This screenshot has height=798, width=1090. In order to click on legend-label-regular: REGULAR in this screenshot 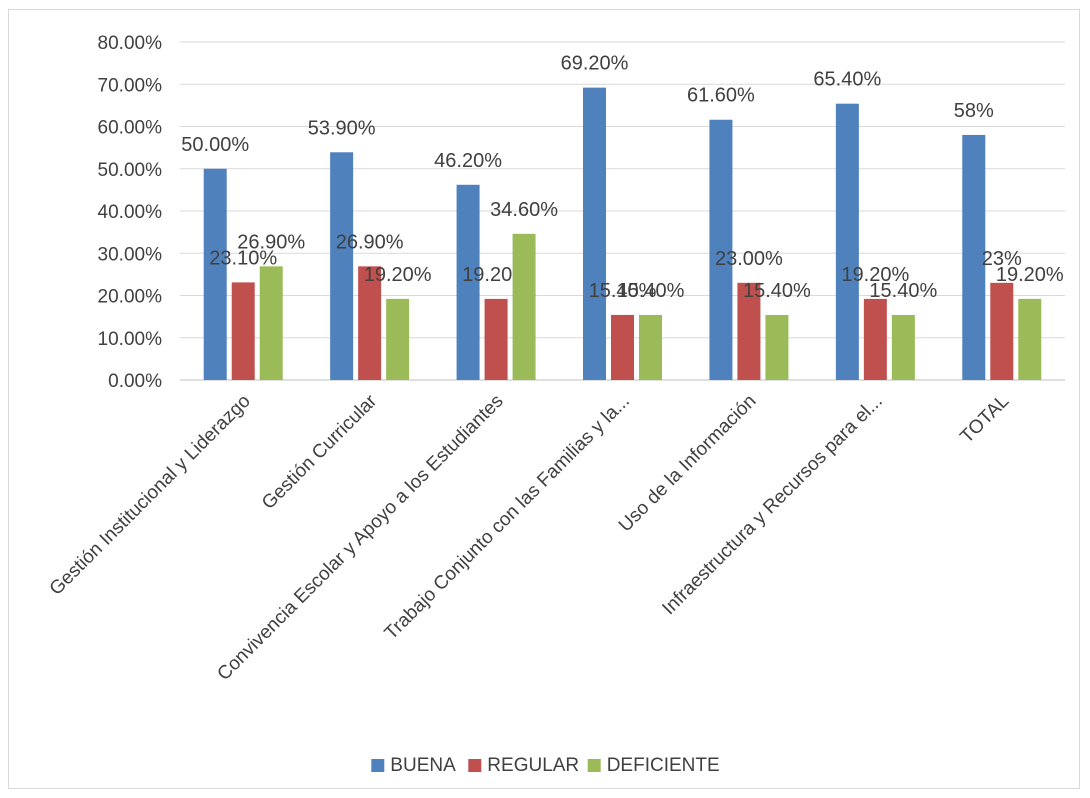, I will do `click(533, 765)`.